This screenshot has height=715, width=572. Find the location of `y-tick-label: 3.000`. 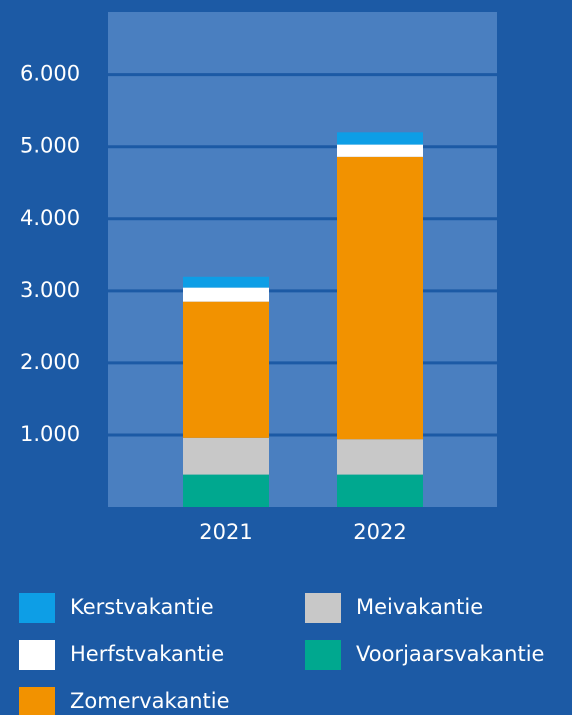

y-tick-label: 3.000 is located at coordinates (50, 290).